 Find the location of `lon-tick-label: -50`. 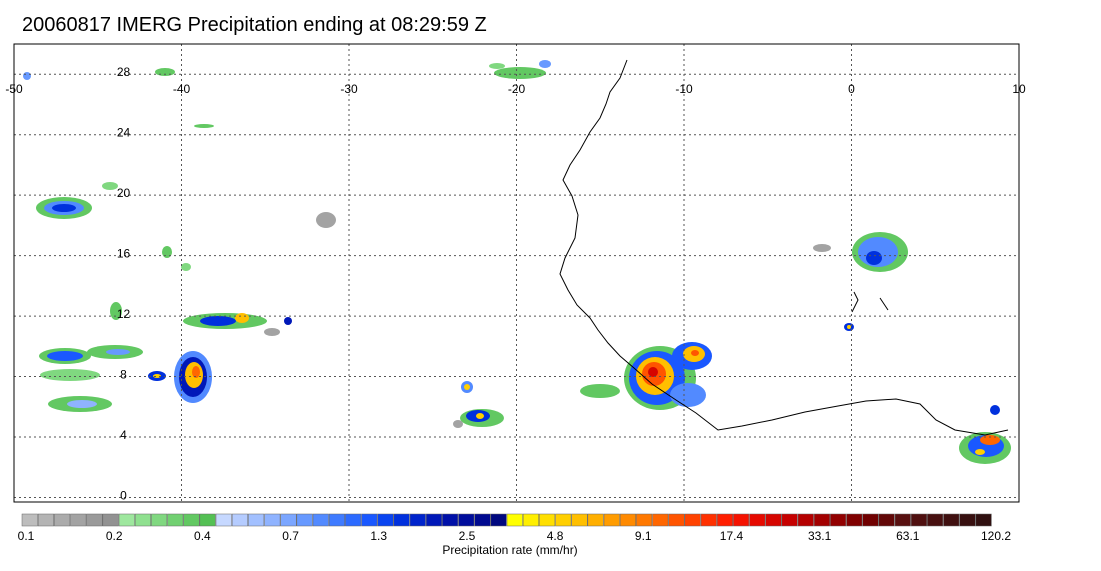

lon-tick-label: -50 is located at coordinates (14, 89).